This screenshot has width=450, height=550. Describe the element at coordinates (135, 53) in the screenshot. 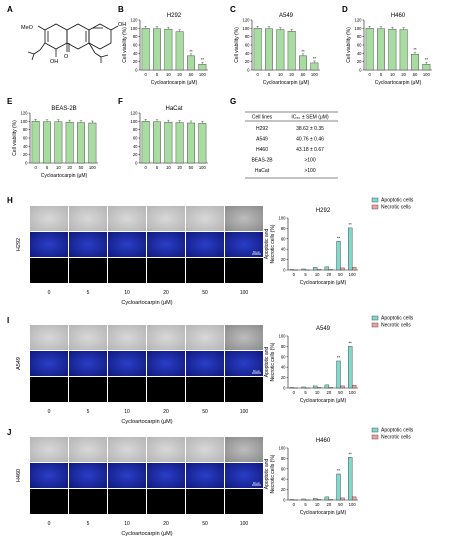

I see `y-tick-label: 40` at that location.